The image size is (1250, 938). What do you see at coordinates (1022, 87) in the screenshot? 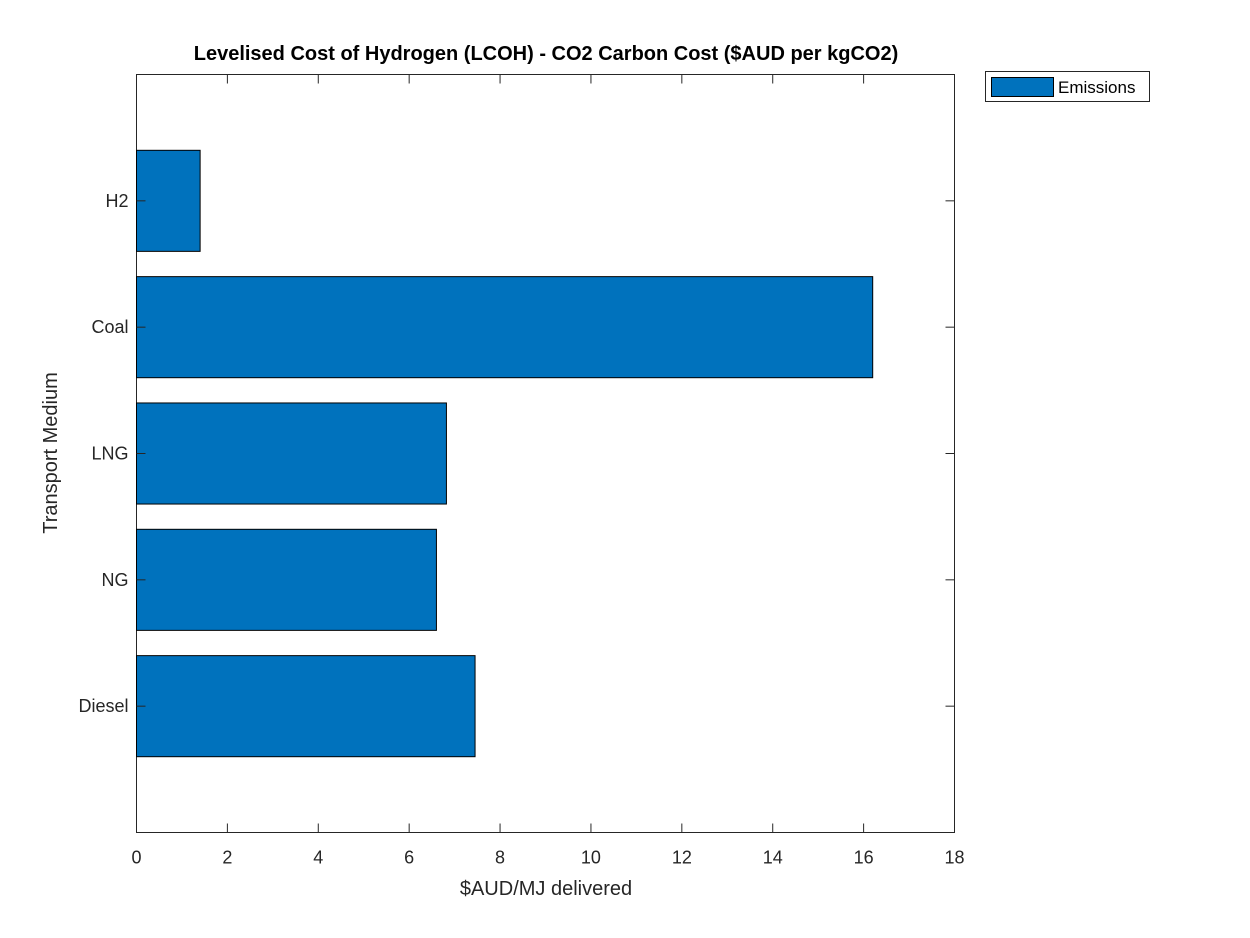
I see `legend-swatch` at bounding box center [1022, 87].